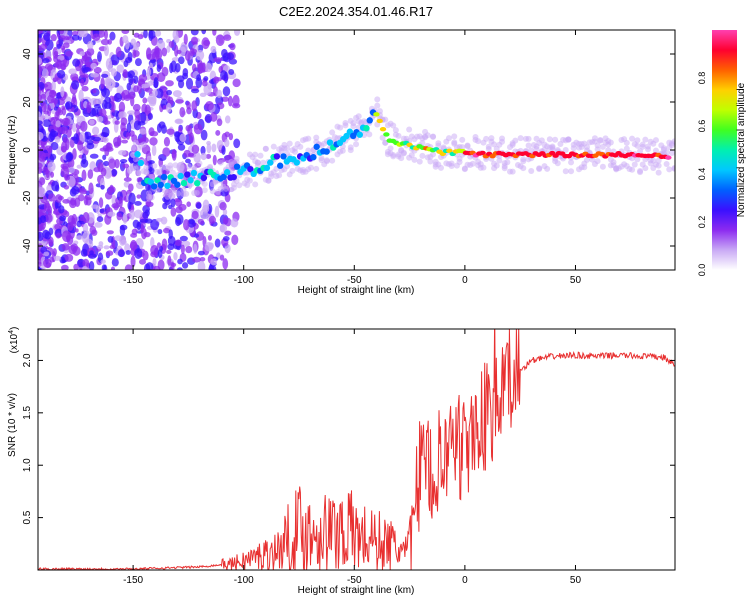  Describe the element at coordinates (14, 340) in the screenshot. I see `snr-exponent-label: (x104)` at that location.